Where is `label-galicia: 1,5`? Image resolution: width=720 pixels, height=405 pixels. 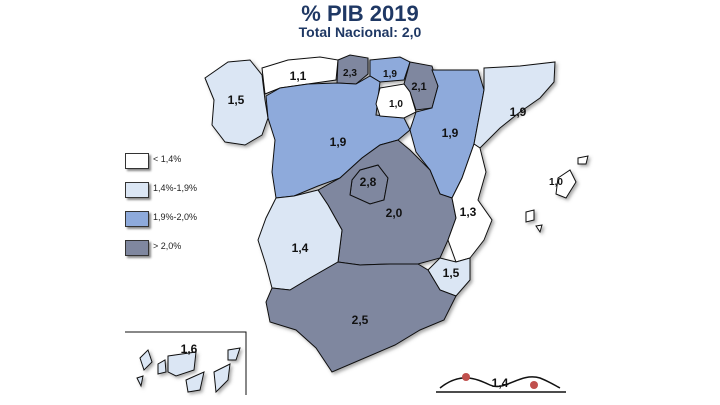 label-galicia: 1,5 is located at coordinates (236, 100).